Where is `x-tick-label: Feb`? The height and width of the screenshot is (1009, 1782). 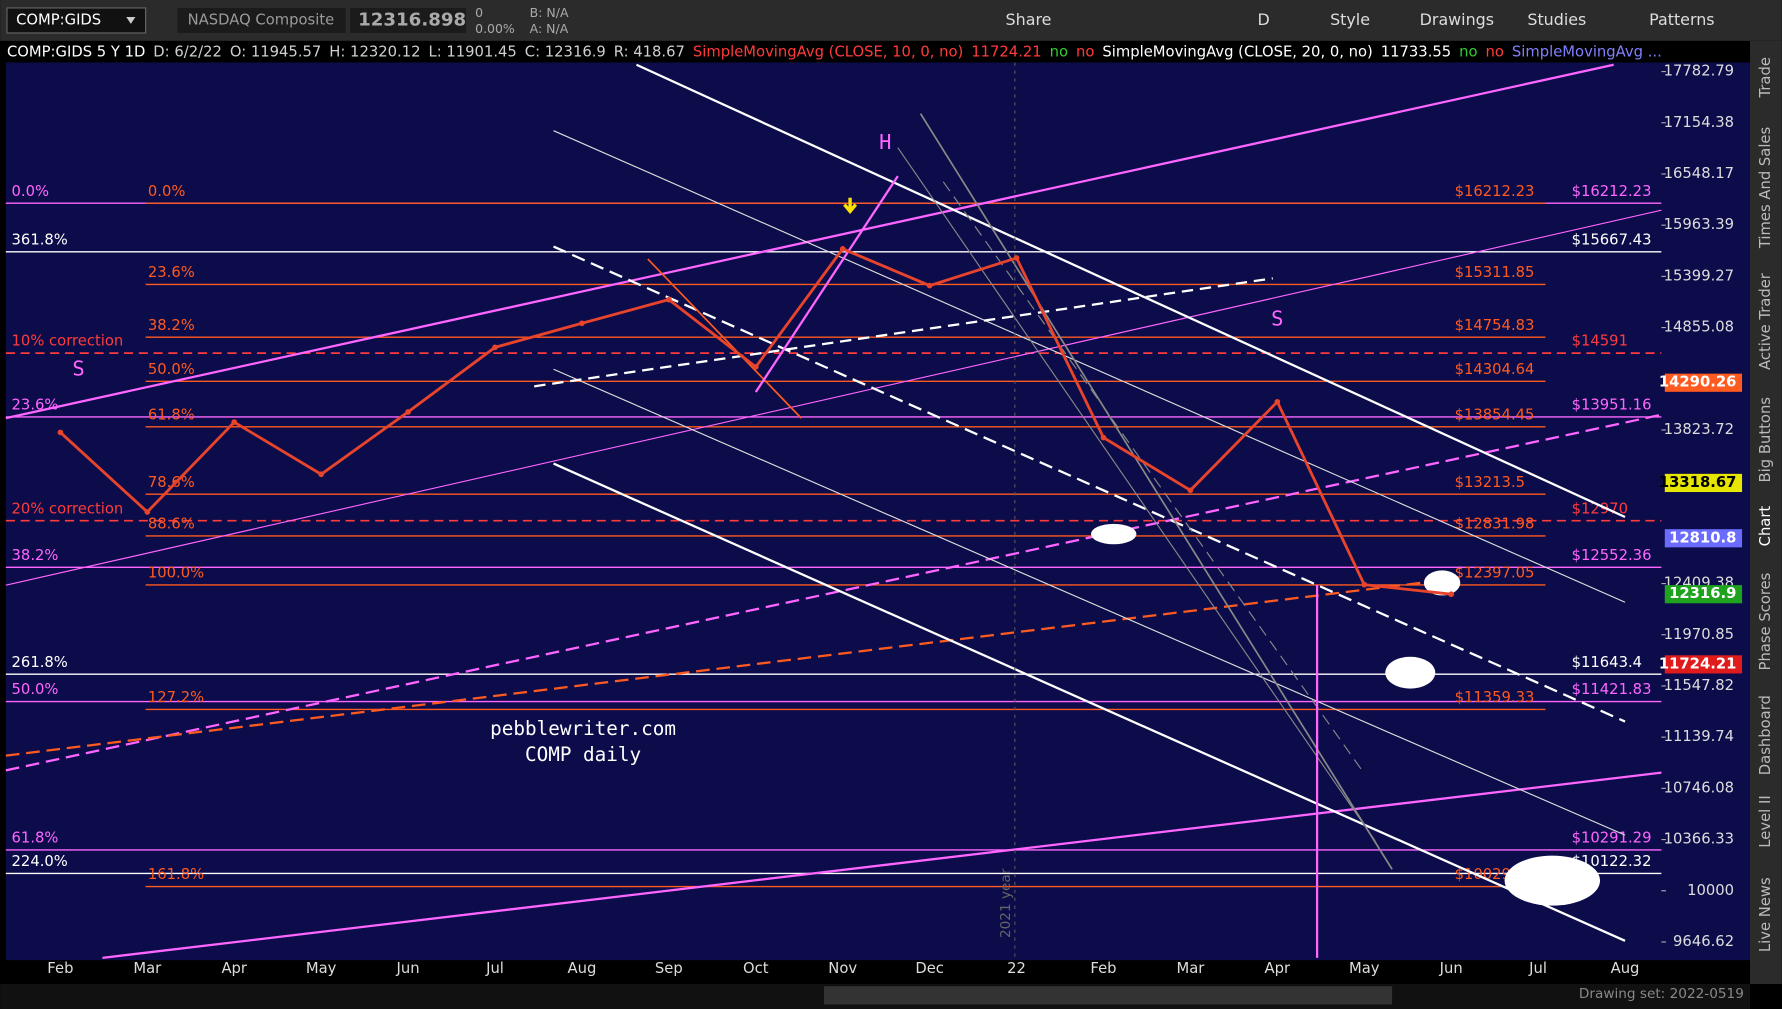
x-tick-label: Feb is located at coordinates (1103, 968).